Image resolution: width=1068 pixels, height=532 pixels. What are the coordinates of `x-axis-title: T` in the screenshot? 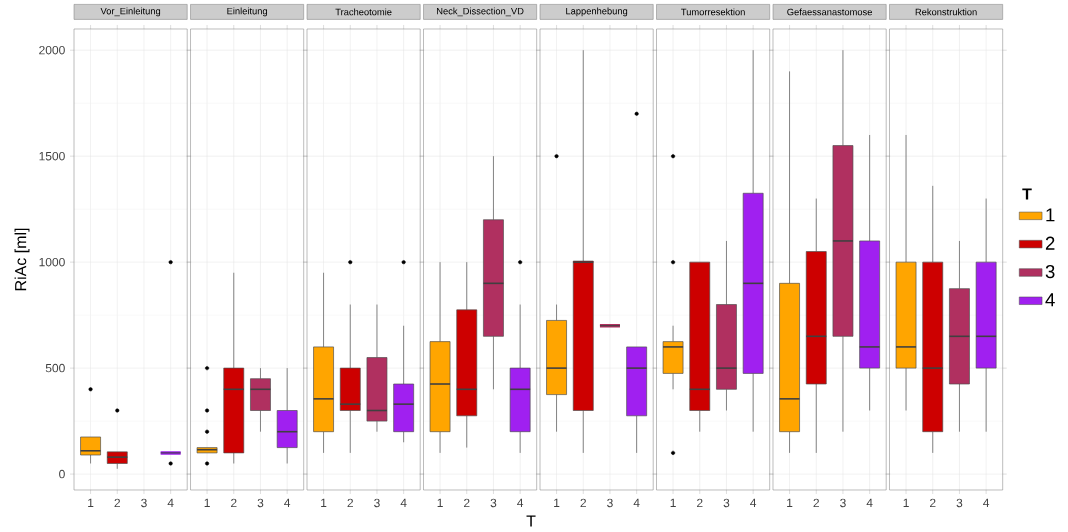 It's located at (531, 521).